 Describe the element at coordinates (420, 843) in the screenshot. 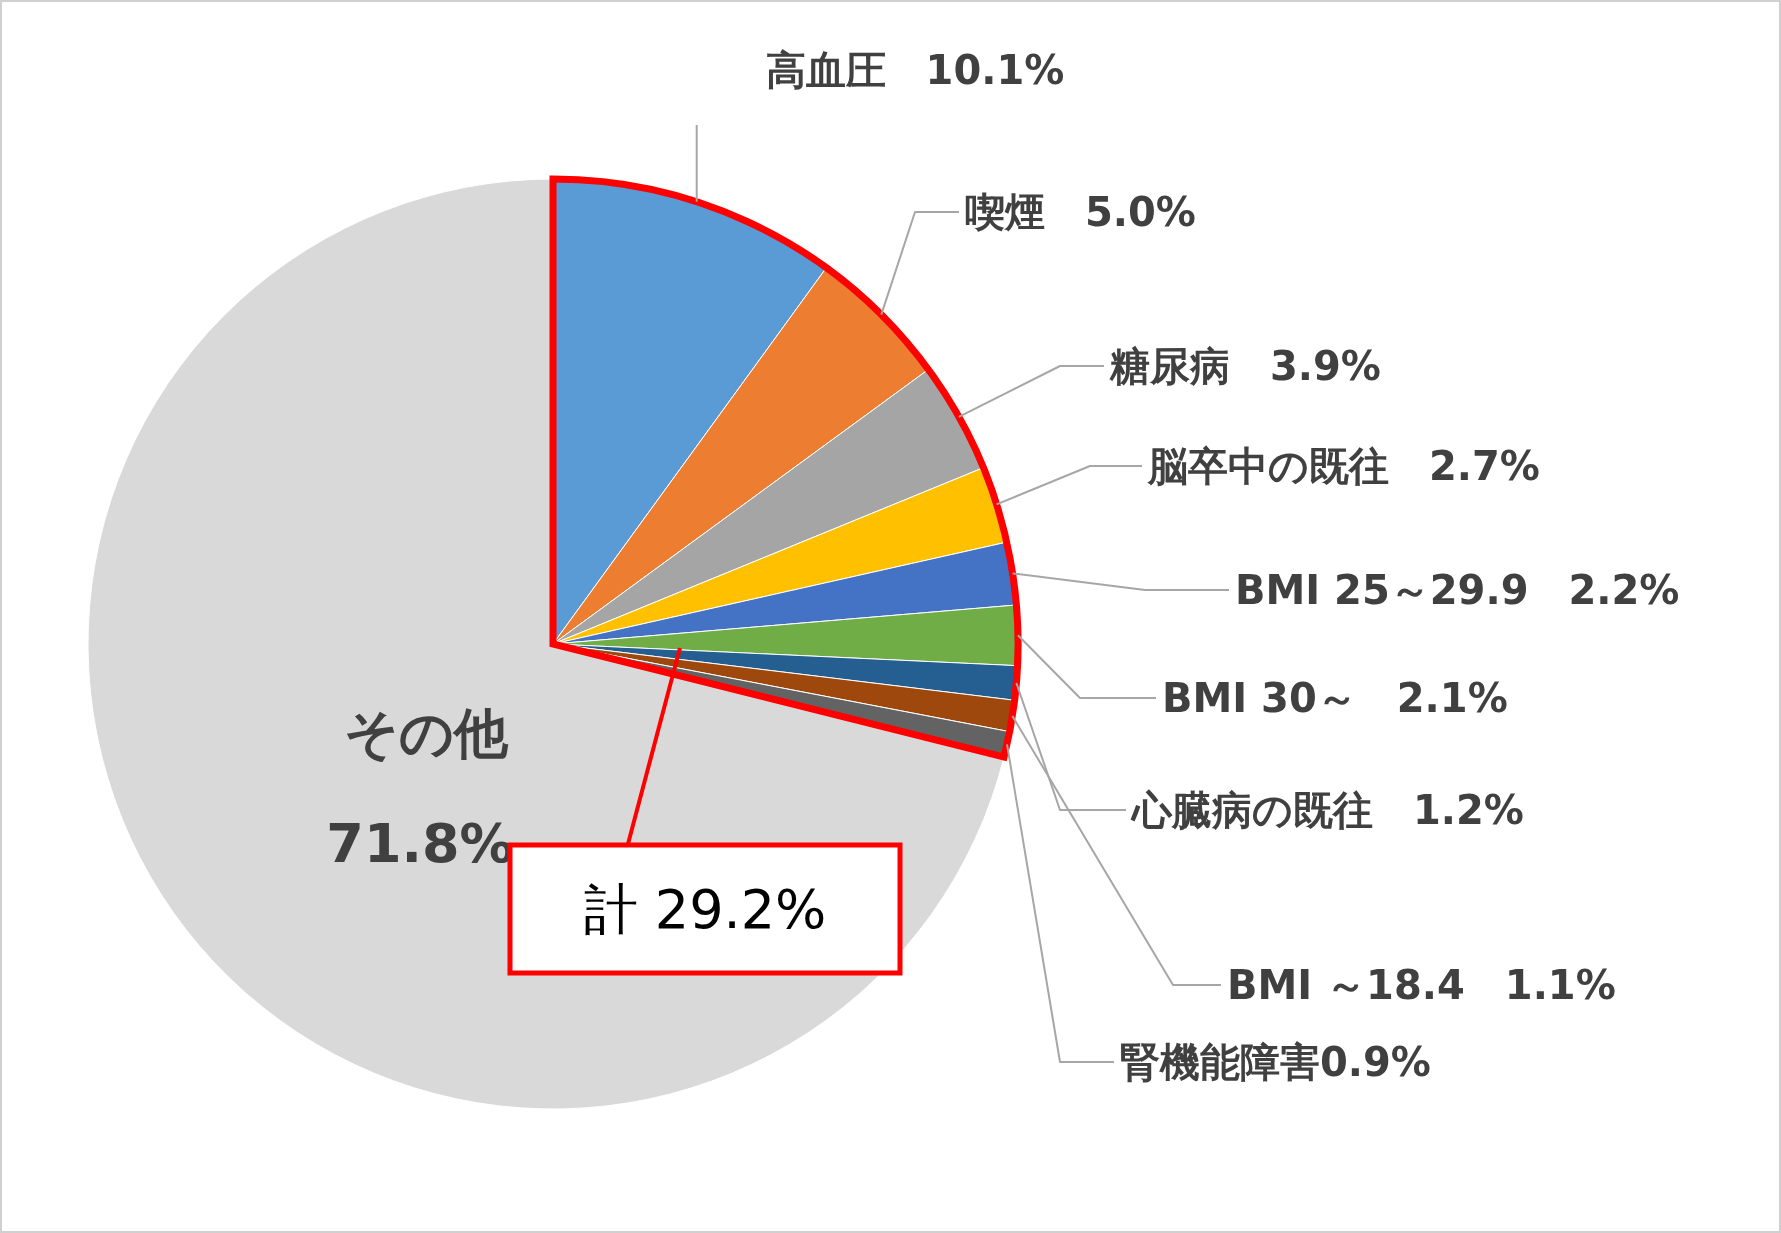

I see `data-label: 71.8%` at that location.